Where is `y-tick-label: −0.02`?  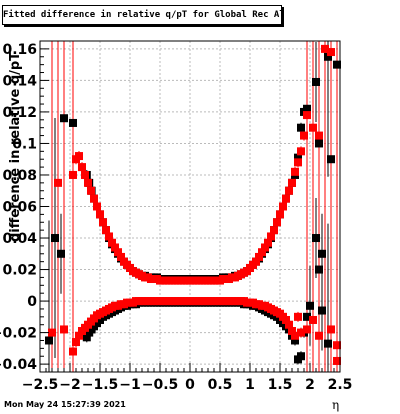 y-tick-label: −0.02 is located at coordinates (18, 334).